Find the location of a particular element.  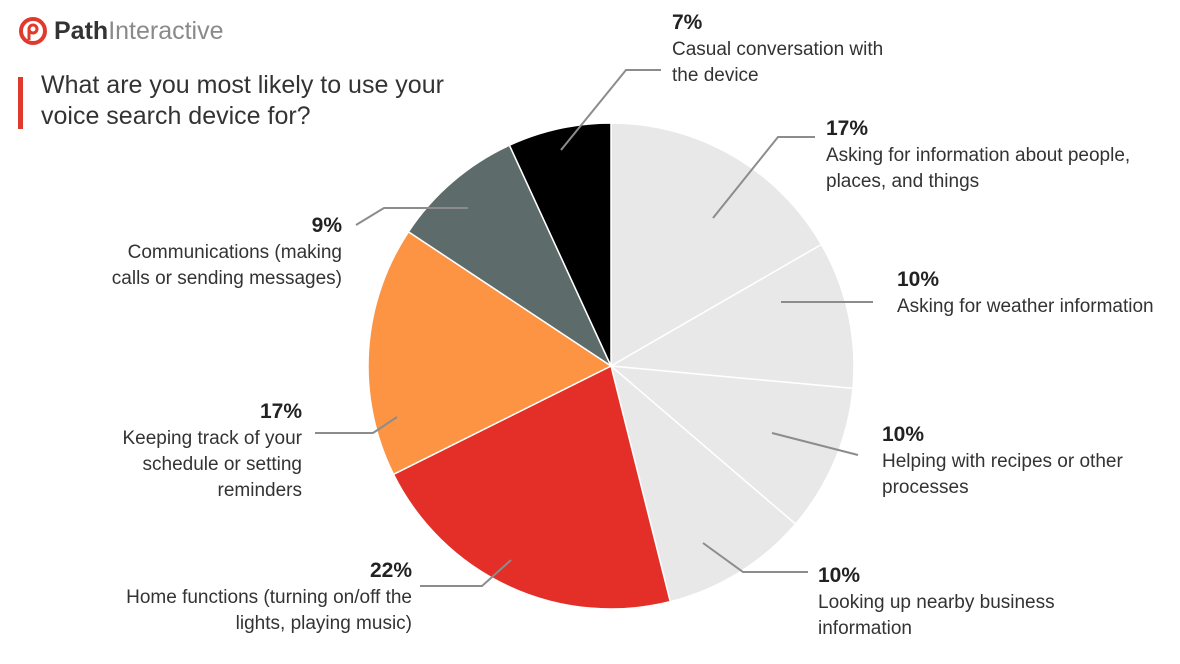

slice-category-label: Casual conversation with the device is located at coordinates (778, 62).